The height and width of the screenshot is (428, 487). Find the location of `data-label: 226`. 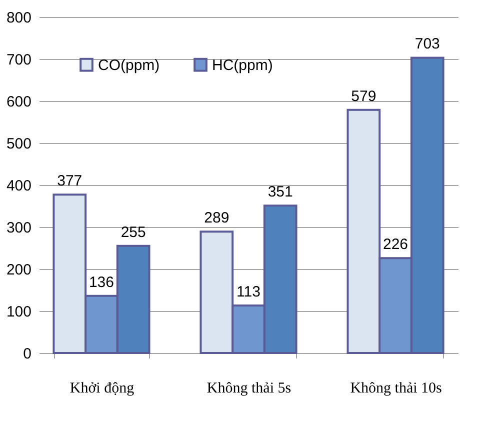

data-label: 226 is located at coordinates (395, 245).